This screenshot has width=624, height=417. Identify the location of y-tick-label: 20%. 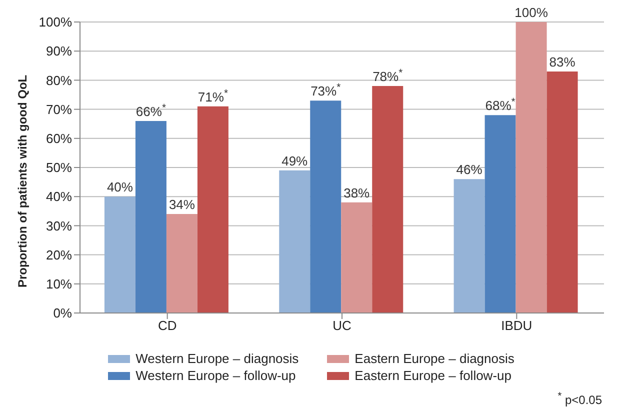
(59, 254).